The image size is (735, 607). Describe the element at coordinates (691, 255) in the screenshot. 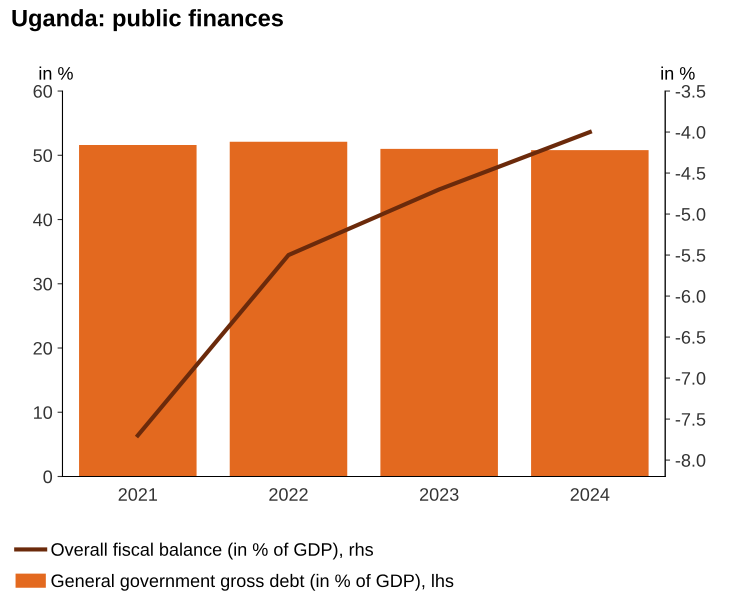

I see `y2-tick-label: -5.5` at that location.